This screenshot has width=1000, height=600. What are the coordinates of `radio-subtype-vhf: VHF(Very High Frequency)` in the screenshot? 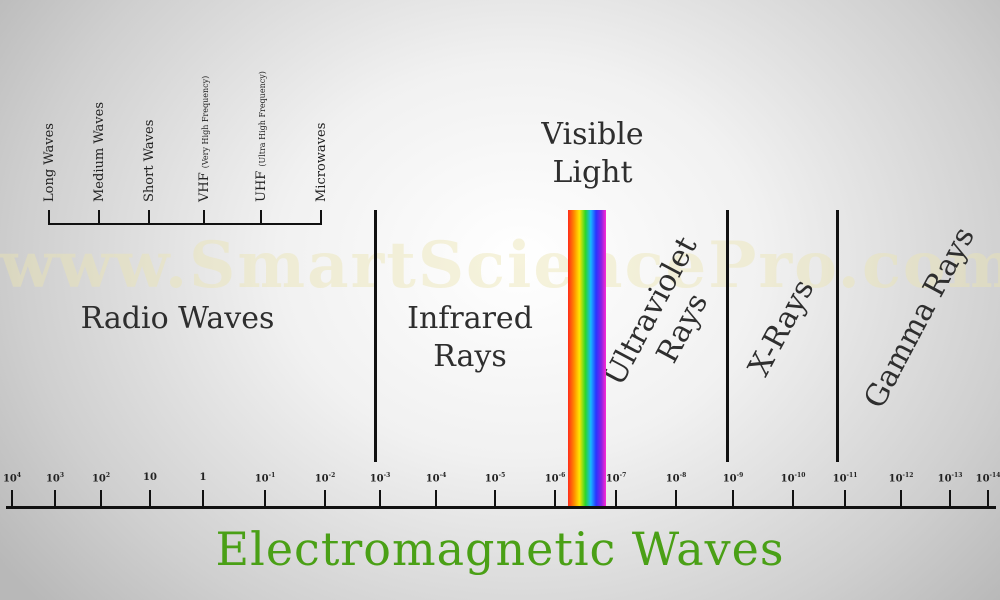 It's located at (204, 138).